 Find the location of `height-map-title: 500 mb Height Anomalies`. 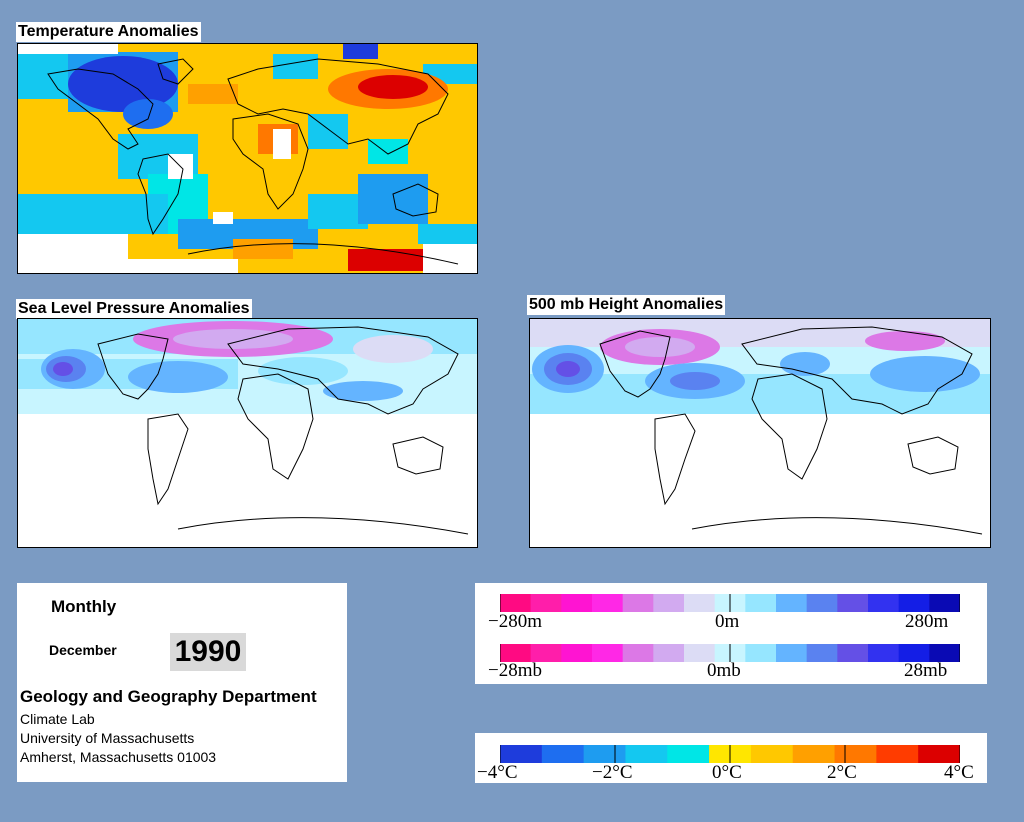

height-map-title: 500 mb Height Anomalies is located at coordinates (626, 305).